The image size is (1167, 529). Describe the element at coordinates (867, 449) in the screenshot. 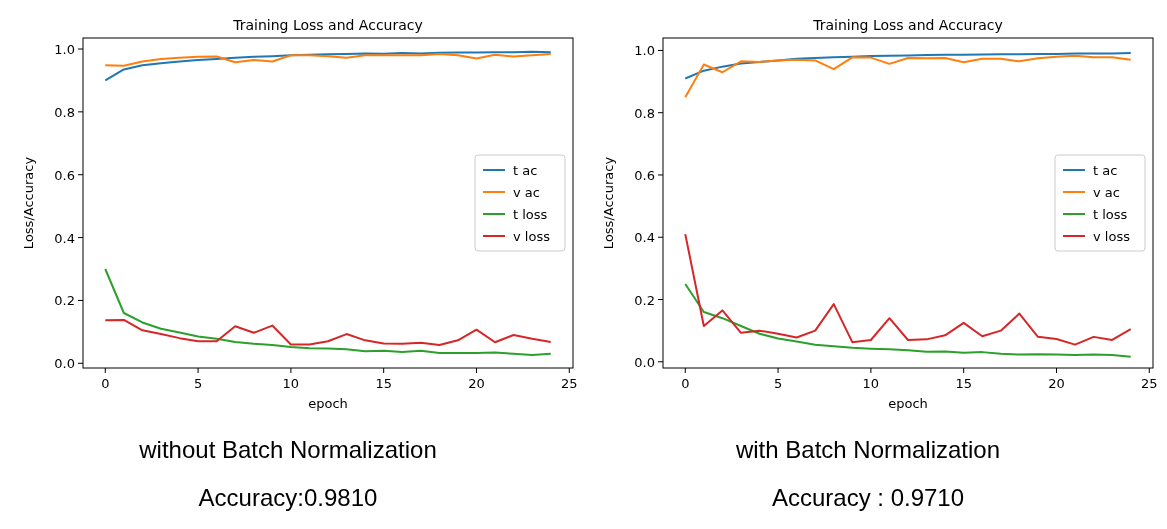

I see `text: with Batch Normalization` at that location.